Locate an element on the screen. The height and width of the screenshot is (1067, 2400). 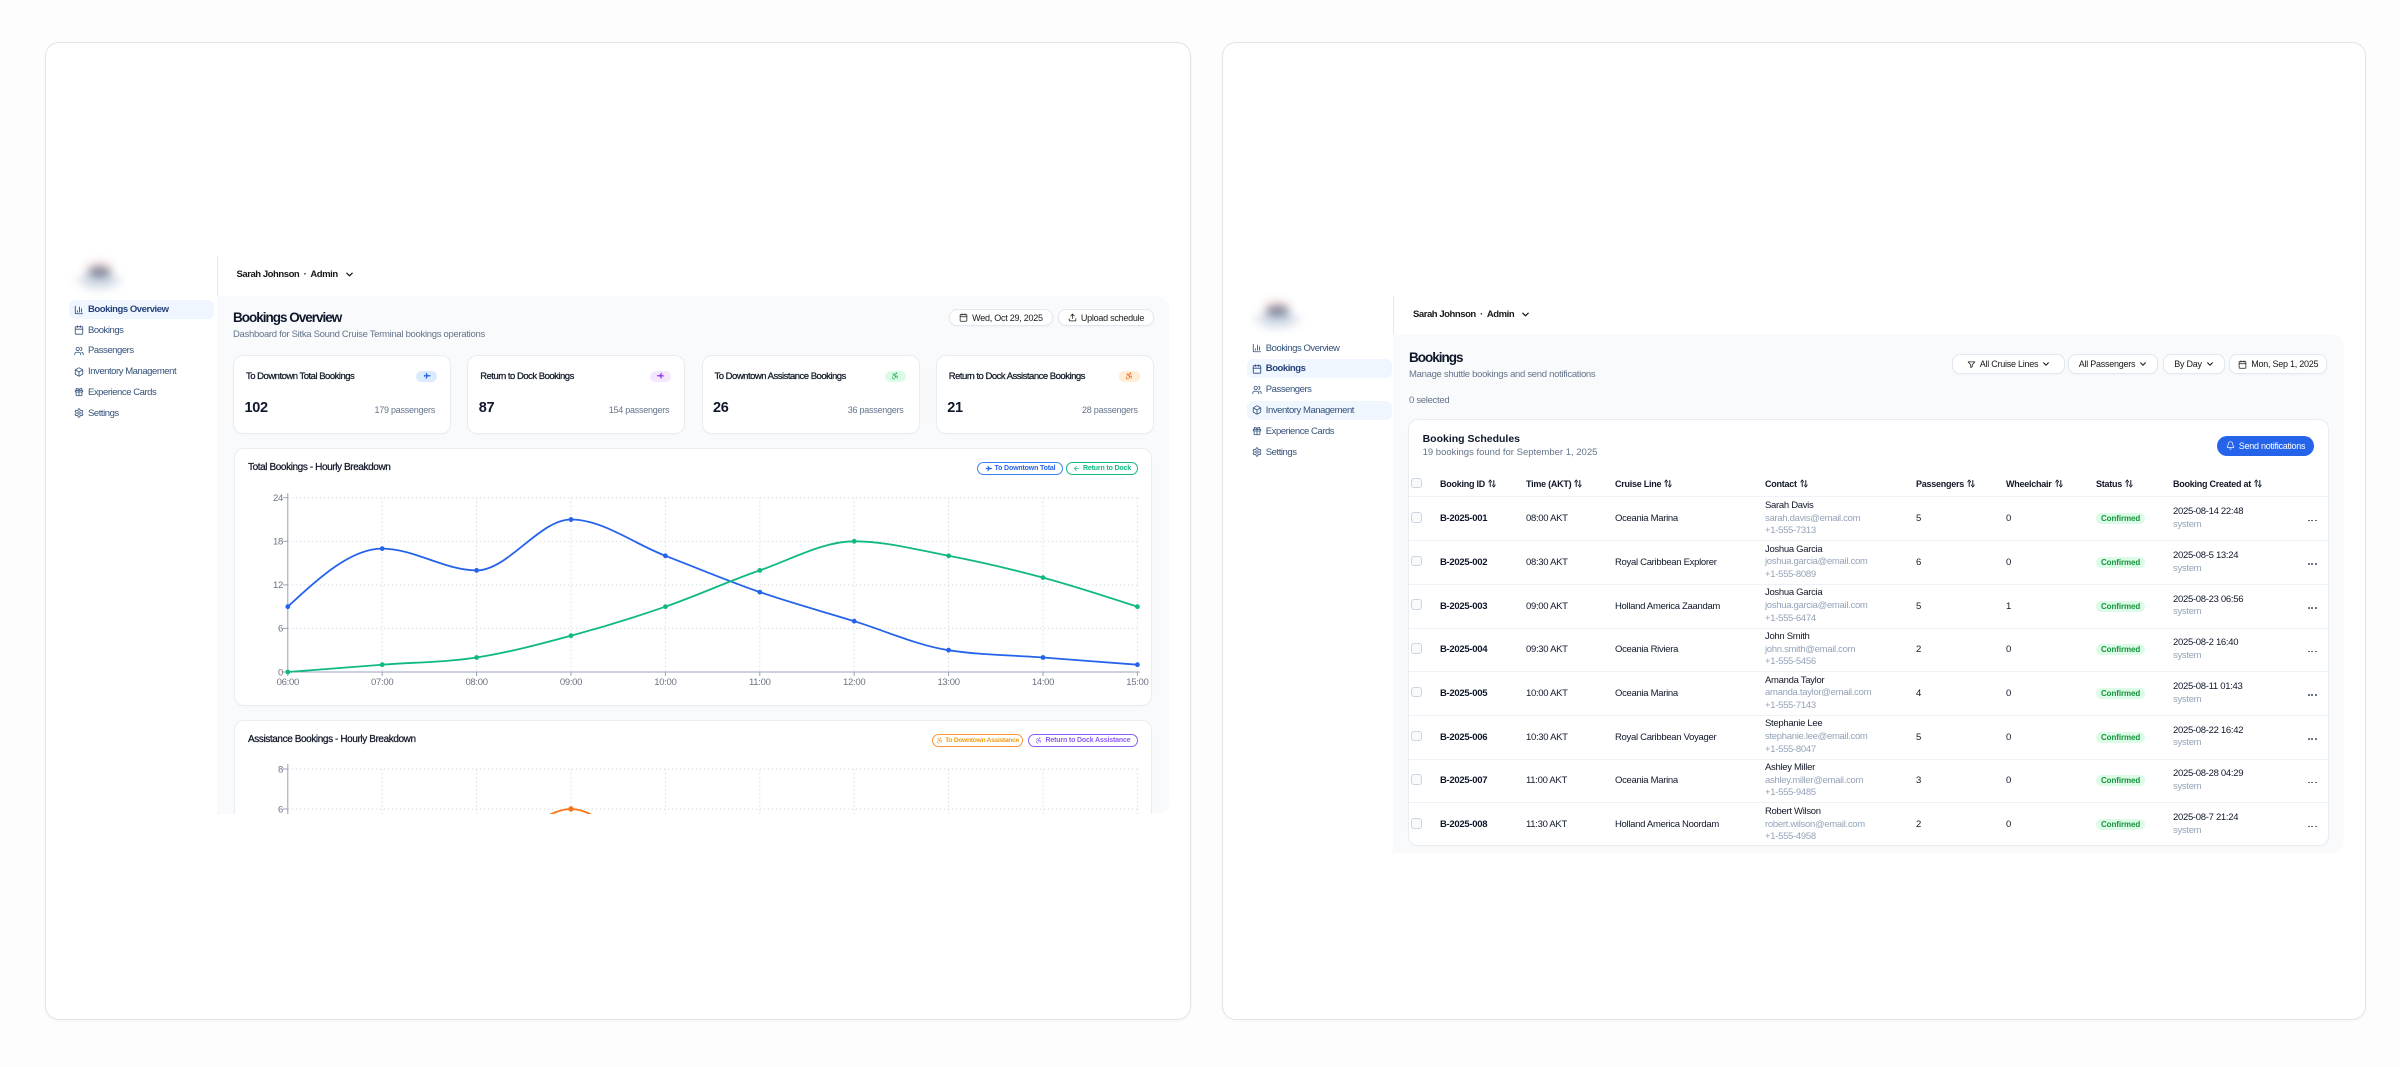
svg-text: 0 is located at coordinates (280, 672).